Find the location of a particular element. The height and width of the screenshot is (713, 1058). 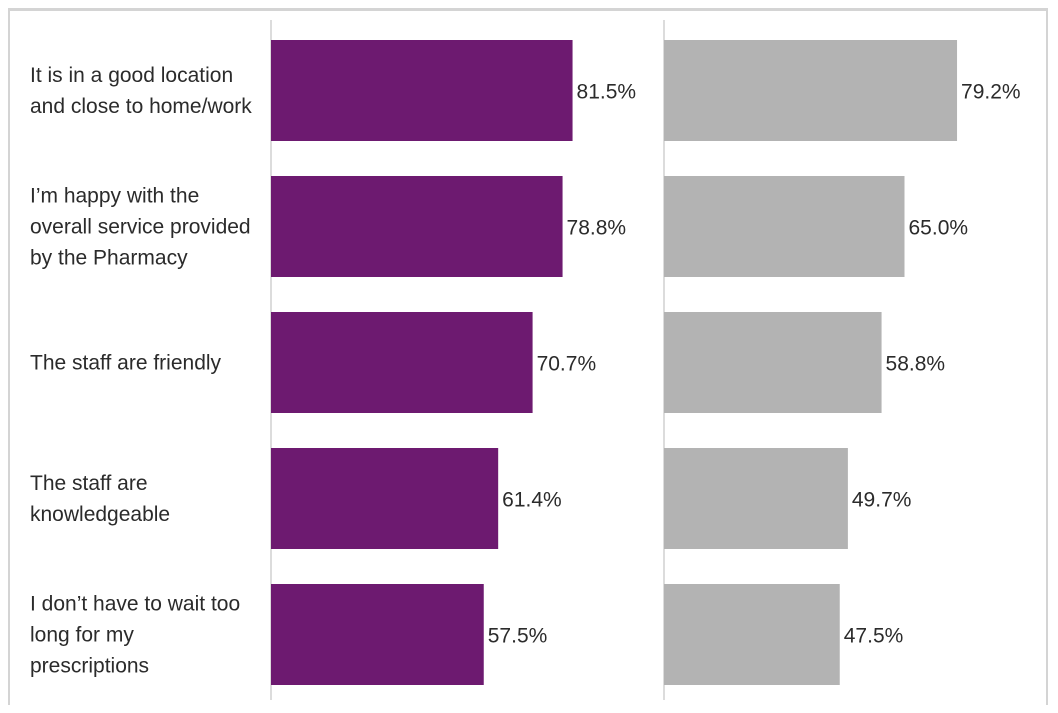

category-label-line: The staff are friendly is located at coordinates (126, 363).